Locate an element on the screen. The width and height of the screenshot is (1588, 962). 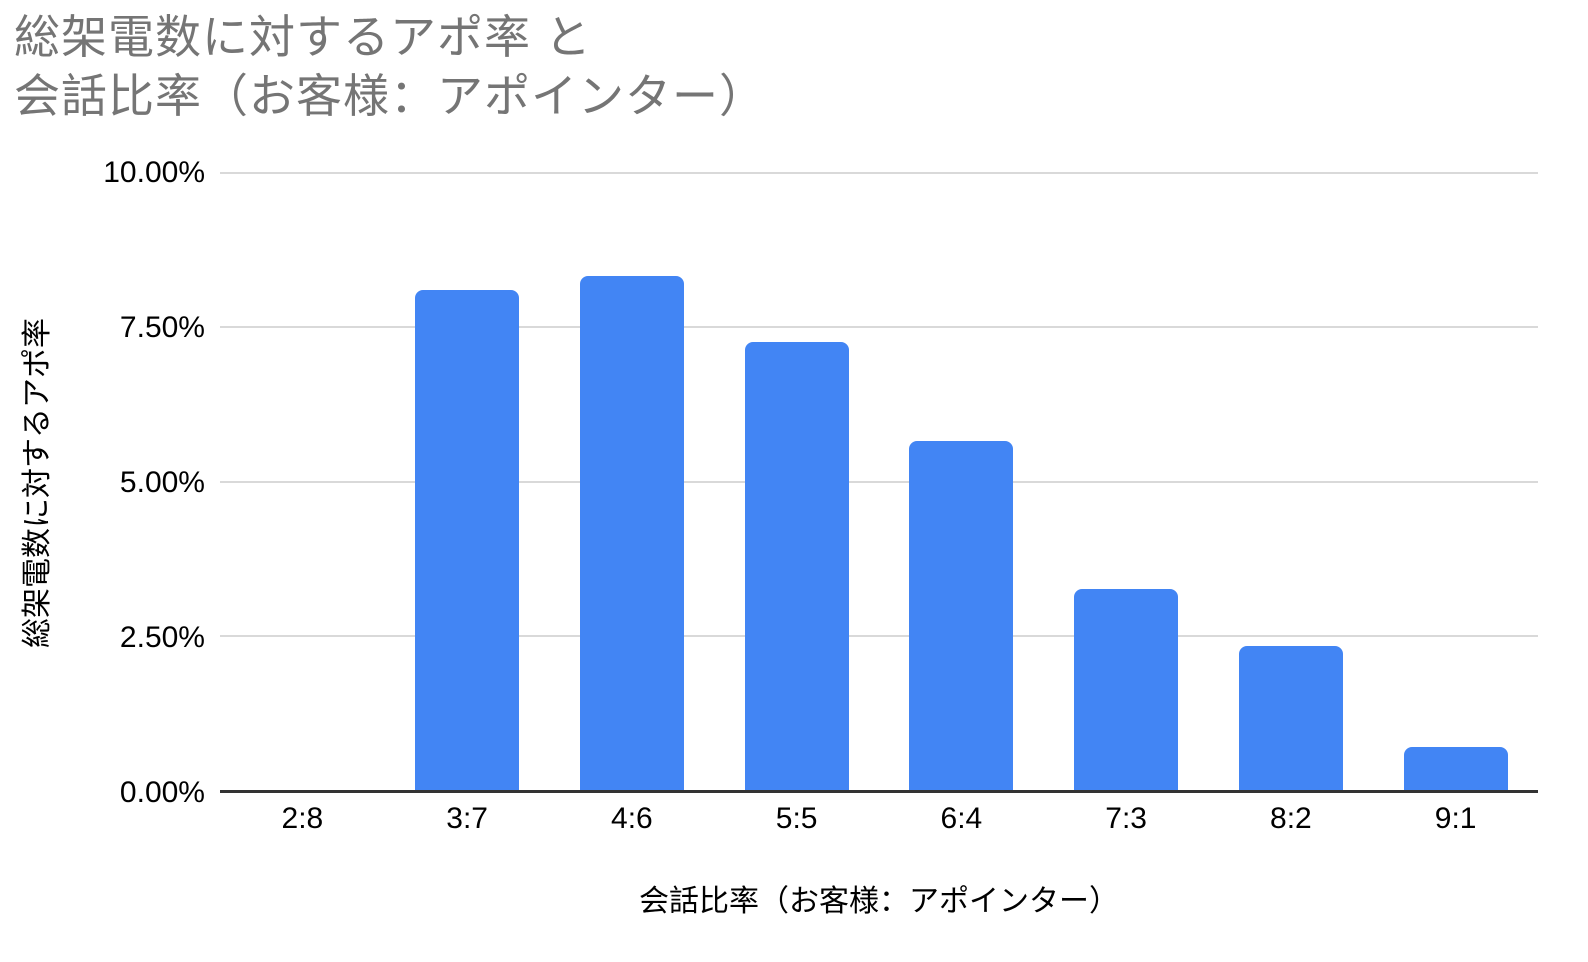
x-tick-label: 2:8 is located at coordinates (302, 818).